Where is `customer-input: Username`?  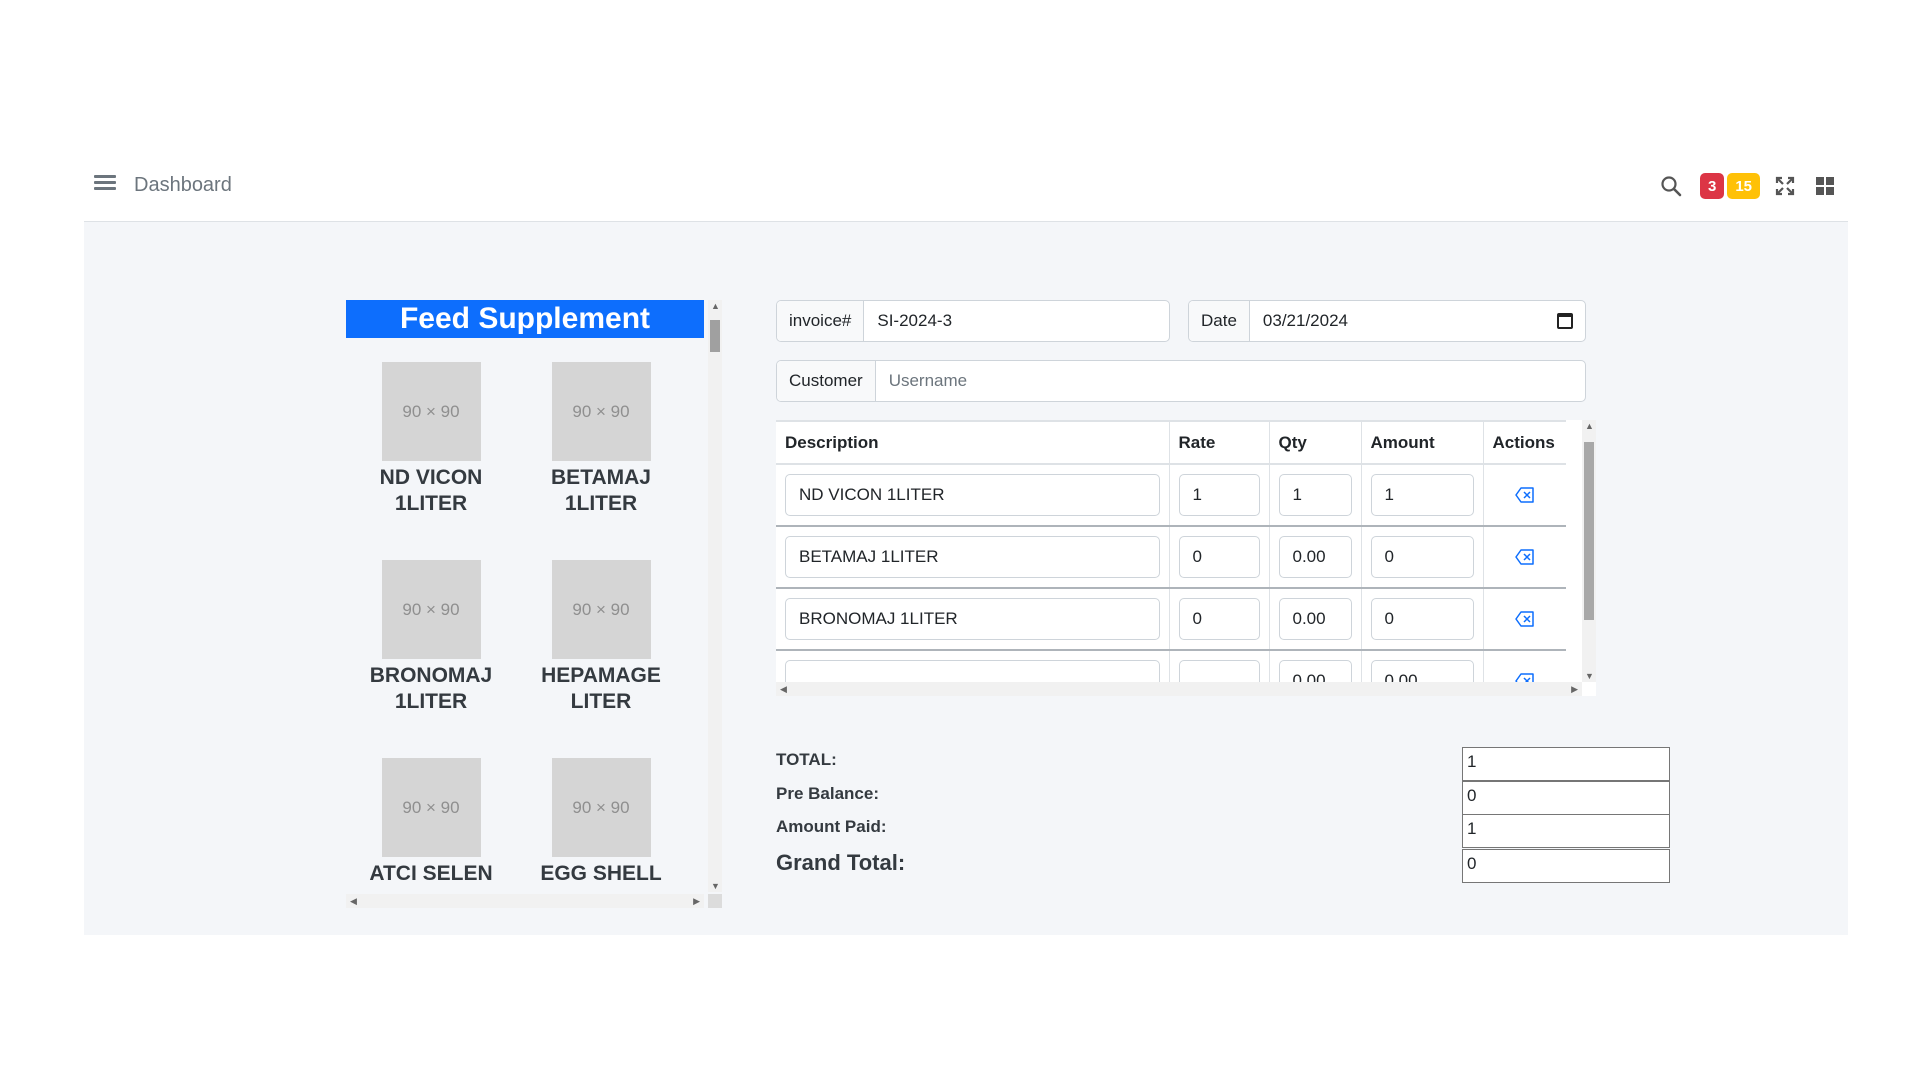
customer-input: Username is located at coordinates (928, 380).